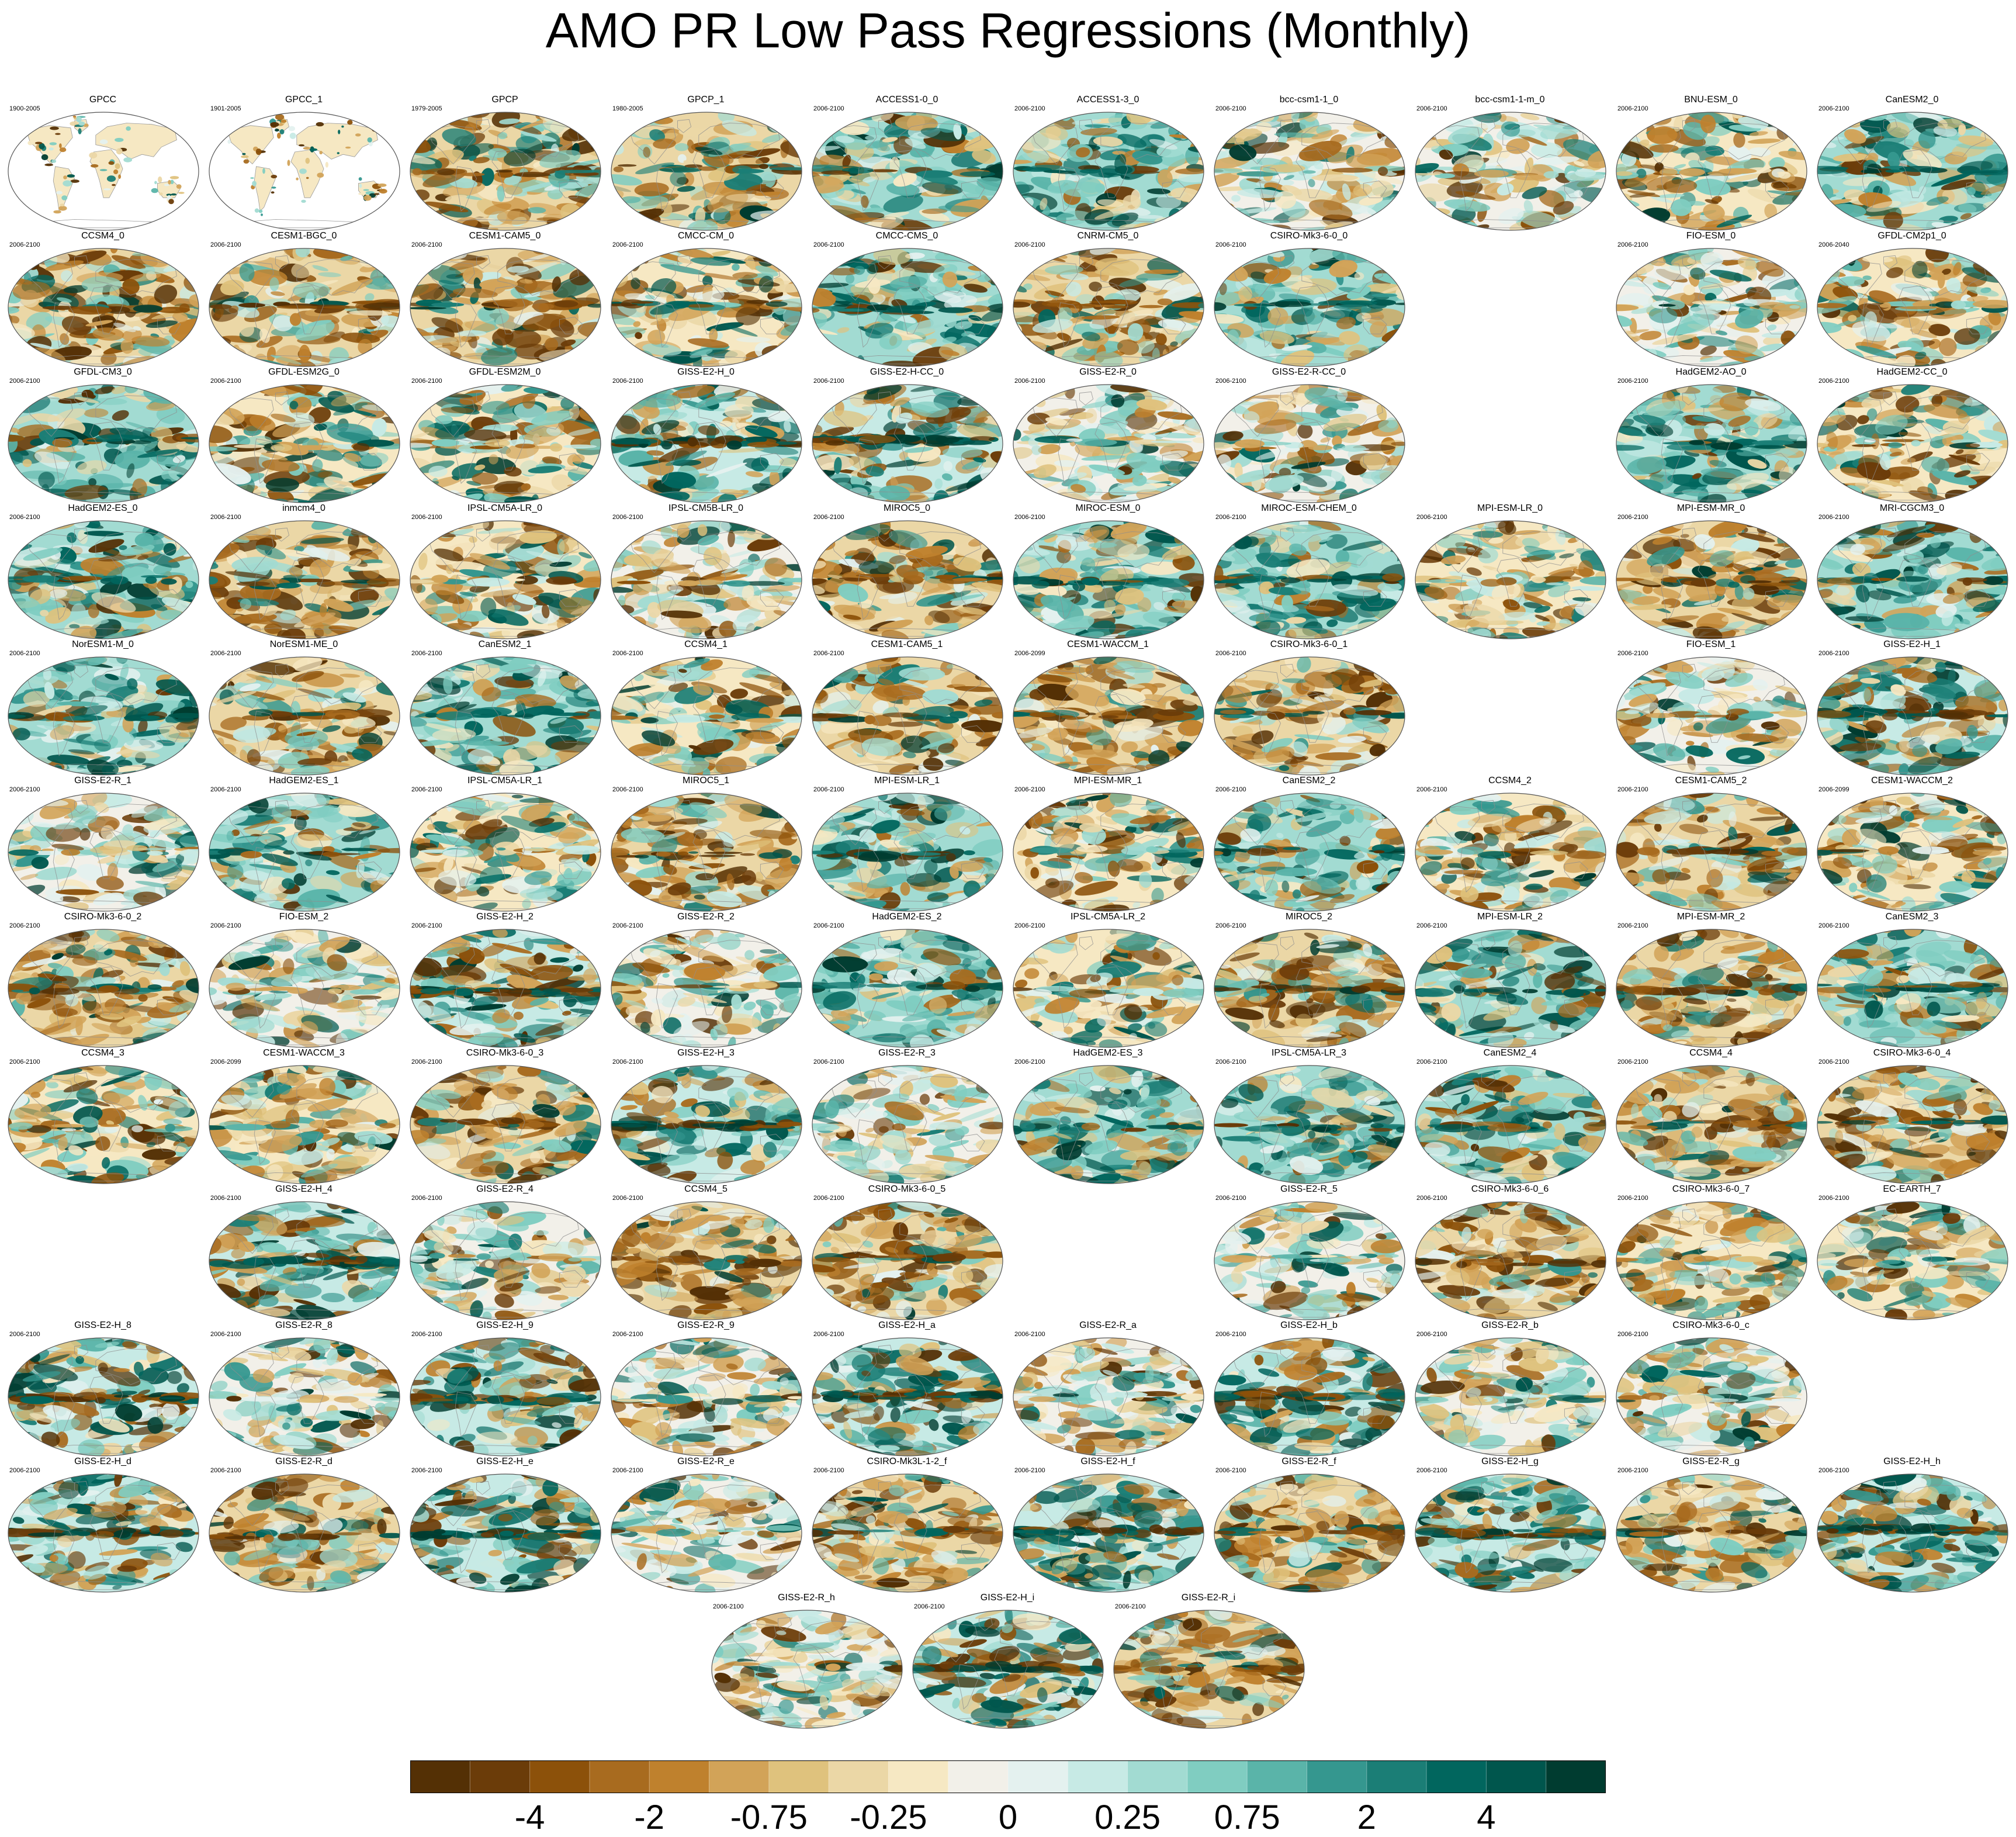 The image size is (2016, 1837). I want to click on map-panel: CMCC-CM_0 2006-2100, so click(706, 301).